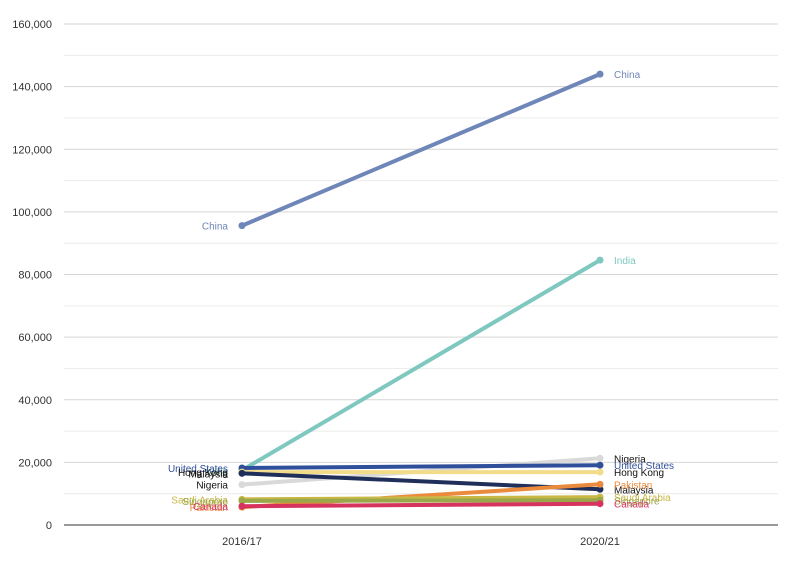 This screenshot has width=797, height=561. I want to click on series-label-left: Singapore, so click(205, 502).